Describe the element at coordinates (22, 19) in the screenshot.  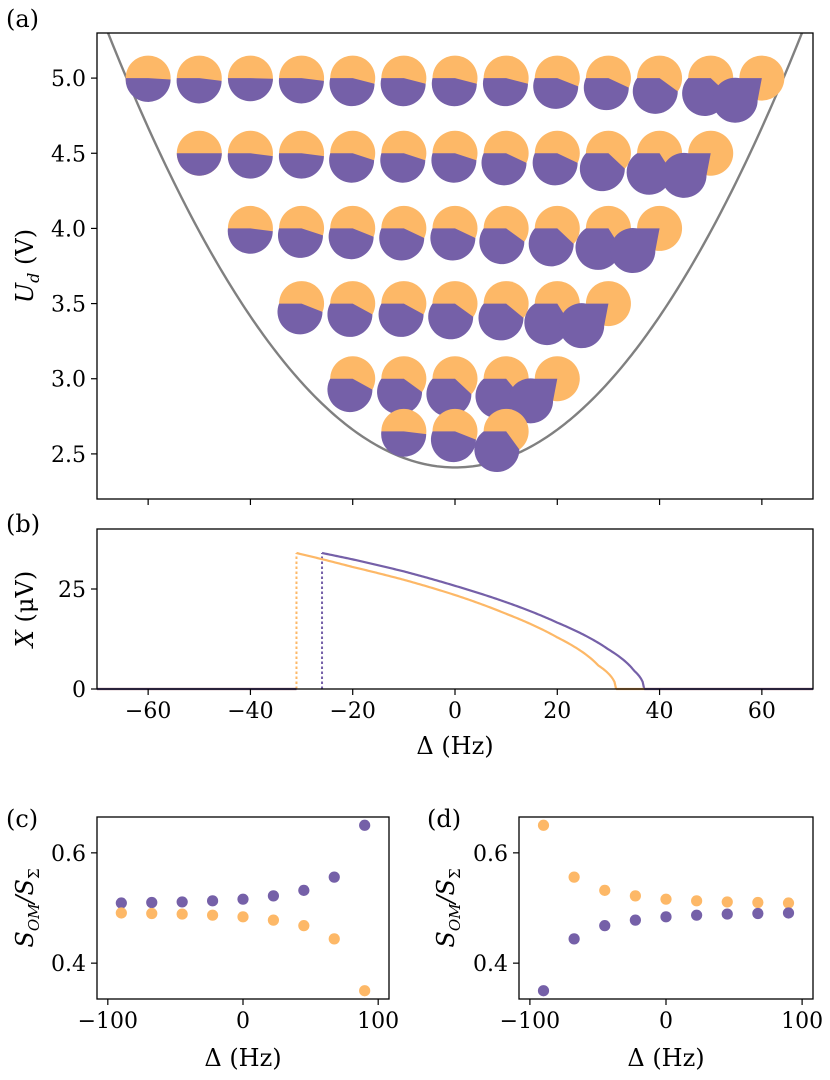
I see `panel-label: (a)` at that location.